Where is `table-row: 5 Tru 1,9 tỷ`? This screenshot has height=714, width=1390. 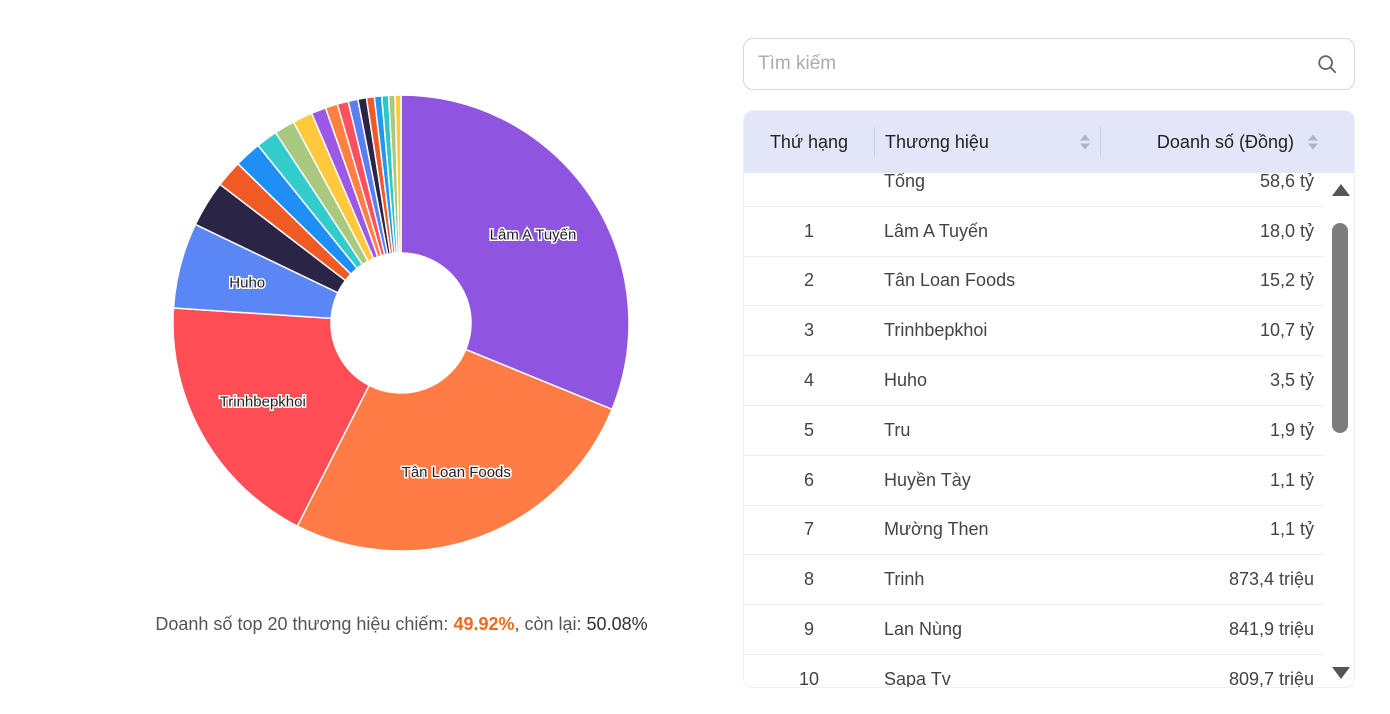 table-row: 5 Tru 1,9 tỷ is located at coordinates (1034, 431).